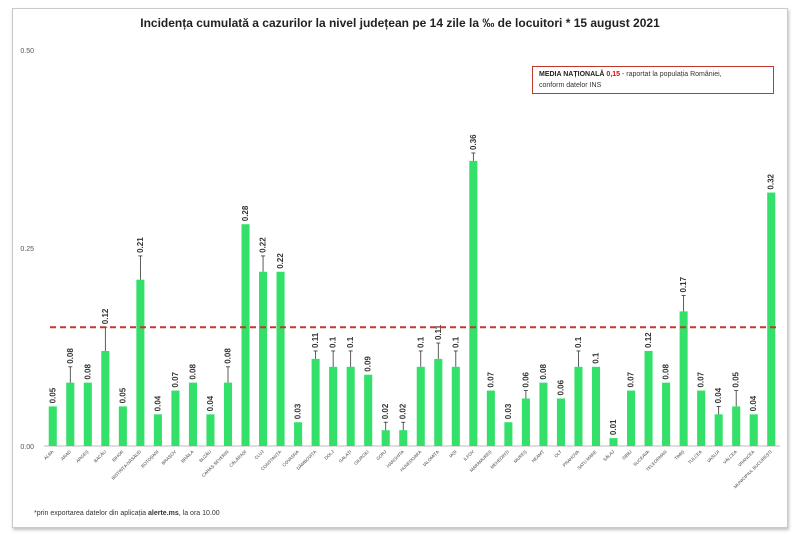  I want to click on legend-line-2: conform datelor INS, so click(570, 85).